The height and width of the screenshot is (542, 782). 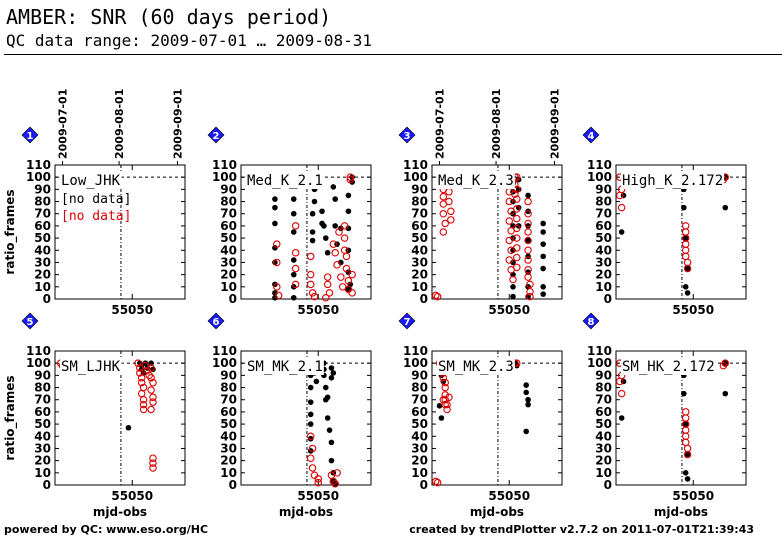 What do you see at coordinates (407, 322) in the screenshot?
I see `panel-7-number-label: 7` at bounding box center [407, 322].